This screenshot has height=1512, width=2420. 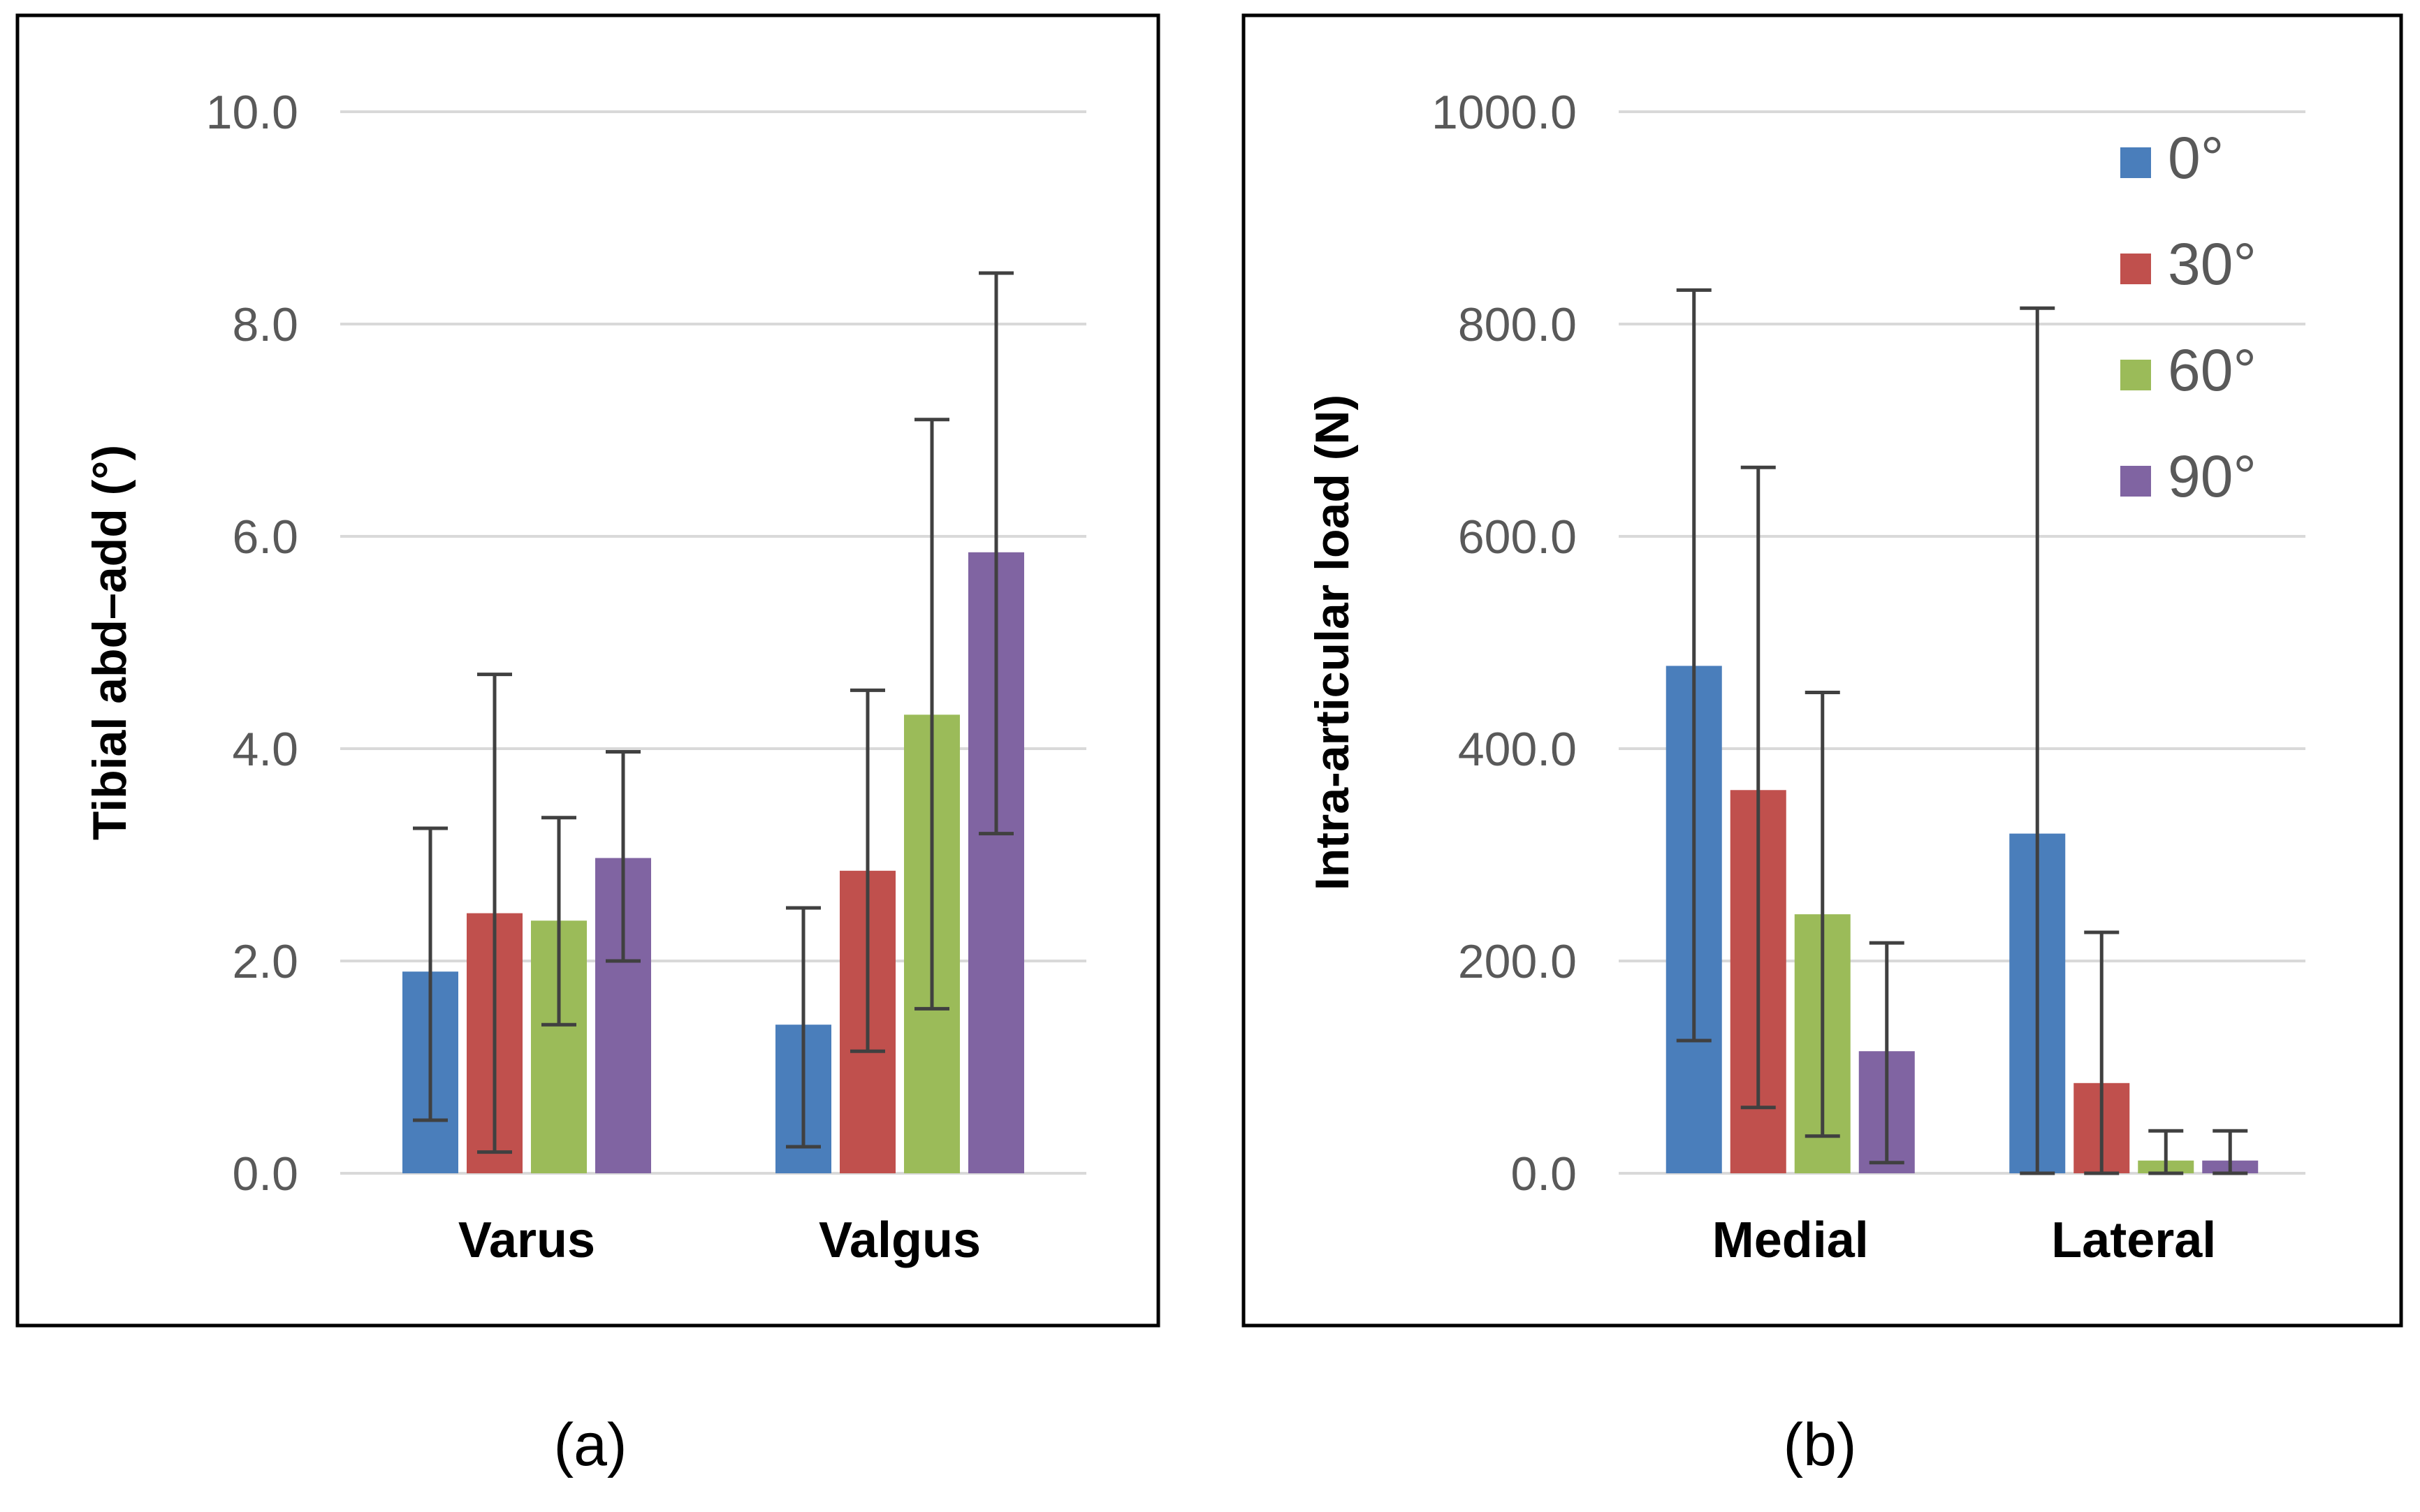 I want to click on y-tick-label: 10.0, so click(x=252, y=113).